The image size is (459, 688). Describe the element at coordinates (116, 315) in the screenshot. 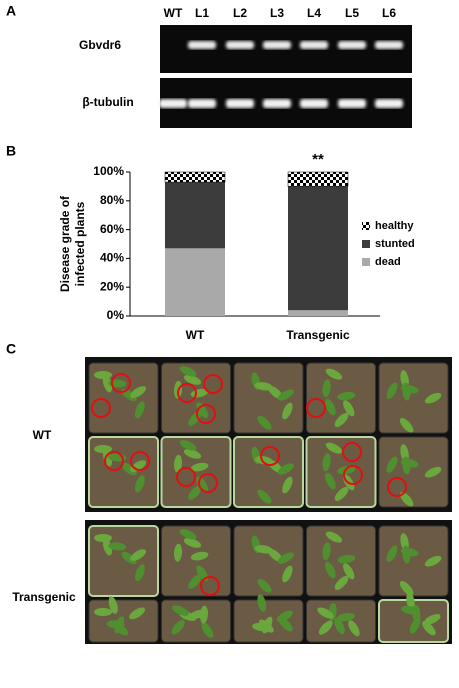

I see `y-tick-label: 0%` at that location.